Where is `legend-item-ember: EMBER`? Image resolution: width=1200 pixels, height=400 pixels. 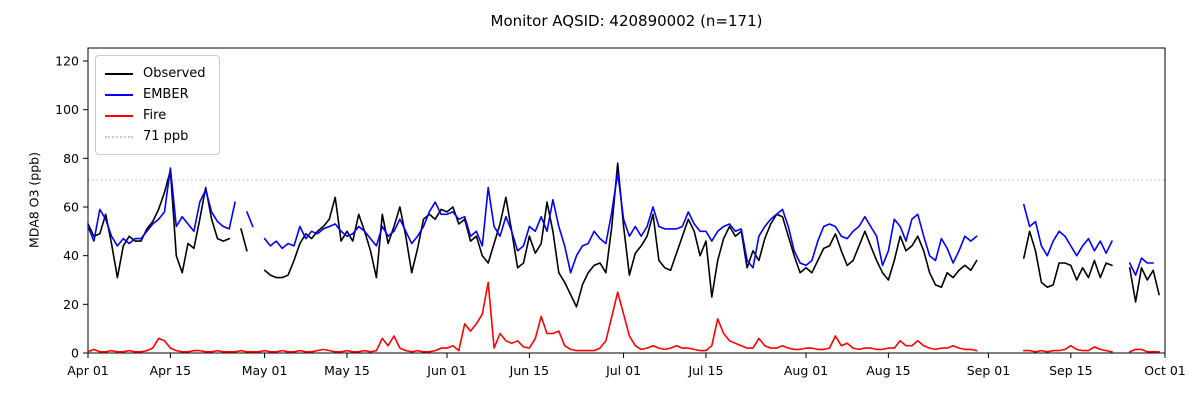 legend-item-ember: EMBER is located at coordinates (159, 94).